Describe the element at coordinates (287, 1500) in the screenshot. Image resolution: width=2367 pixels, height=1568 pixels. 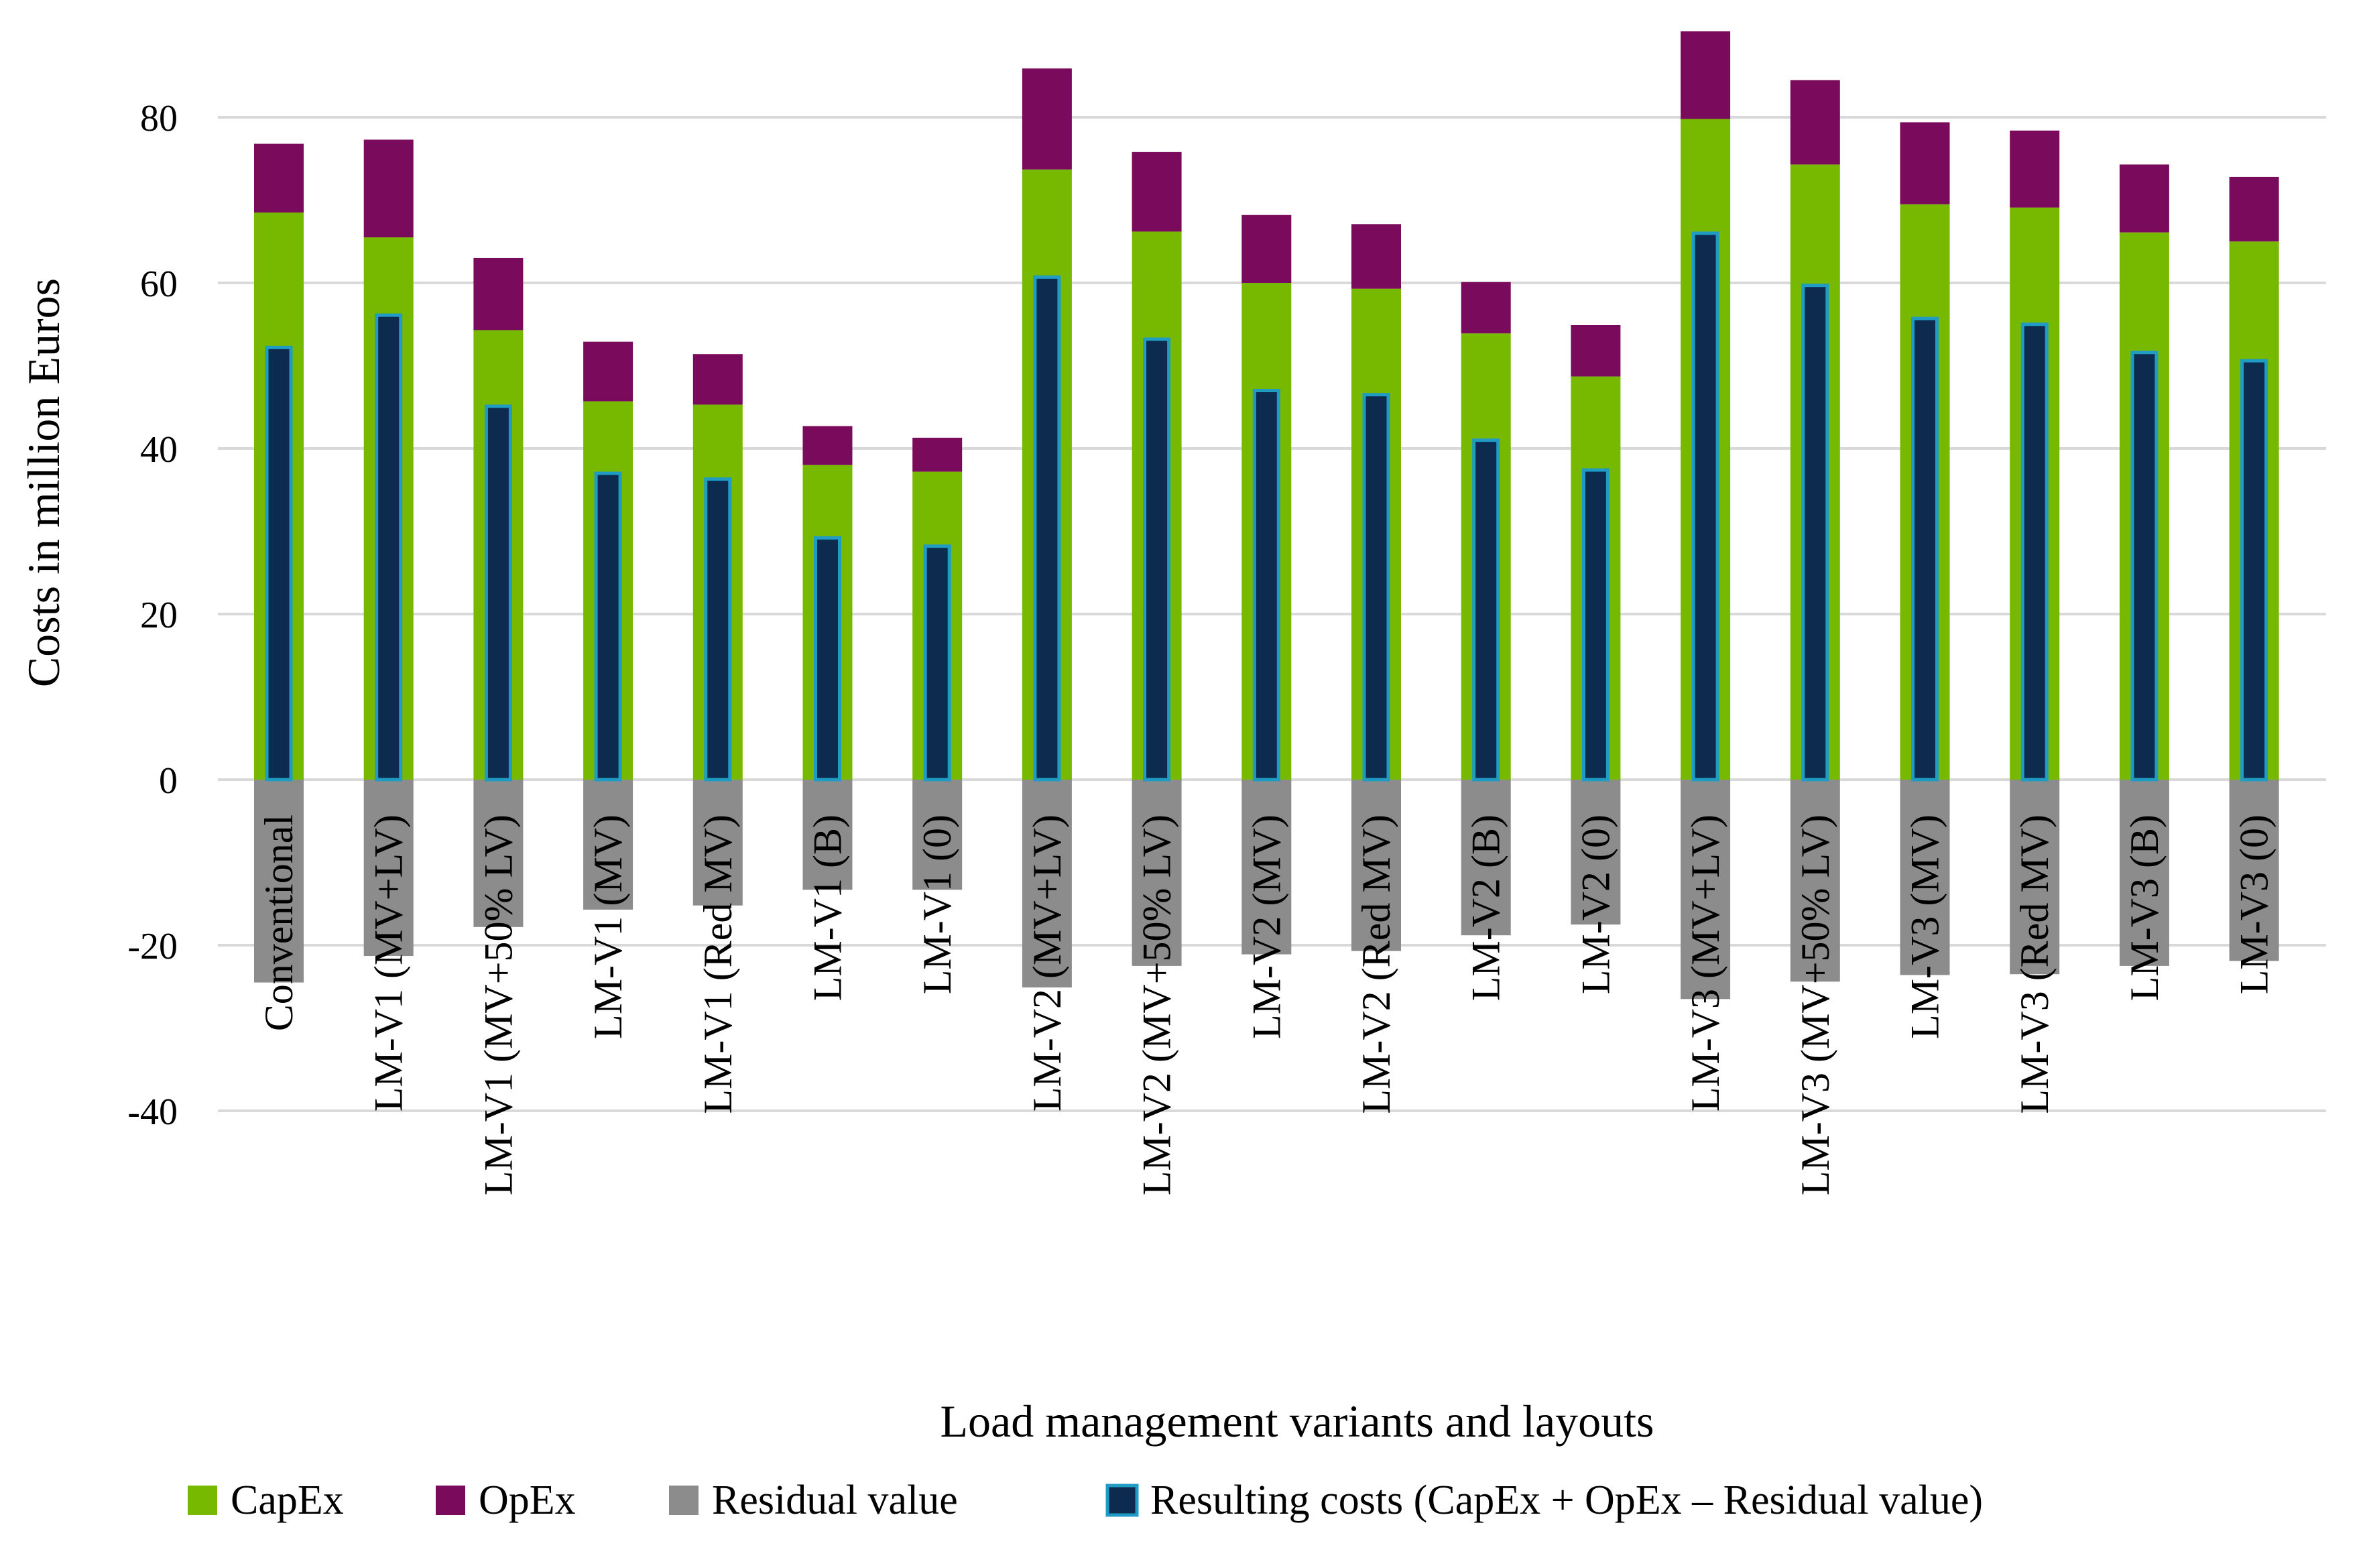
I see `legend-label: CapEx` at that location.